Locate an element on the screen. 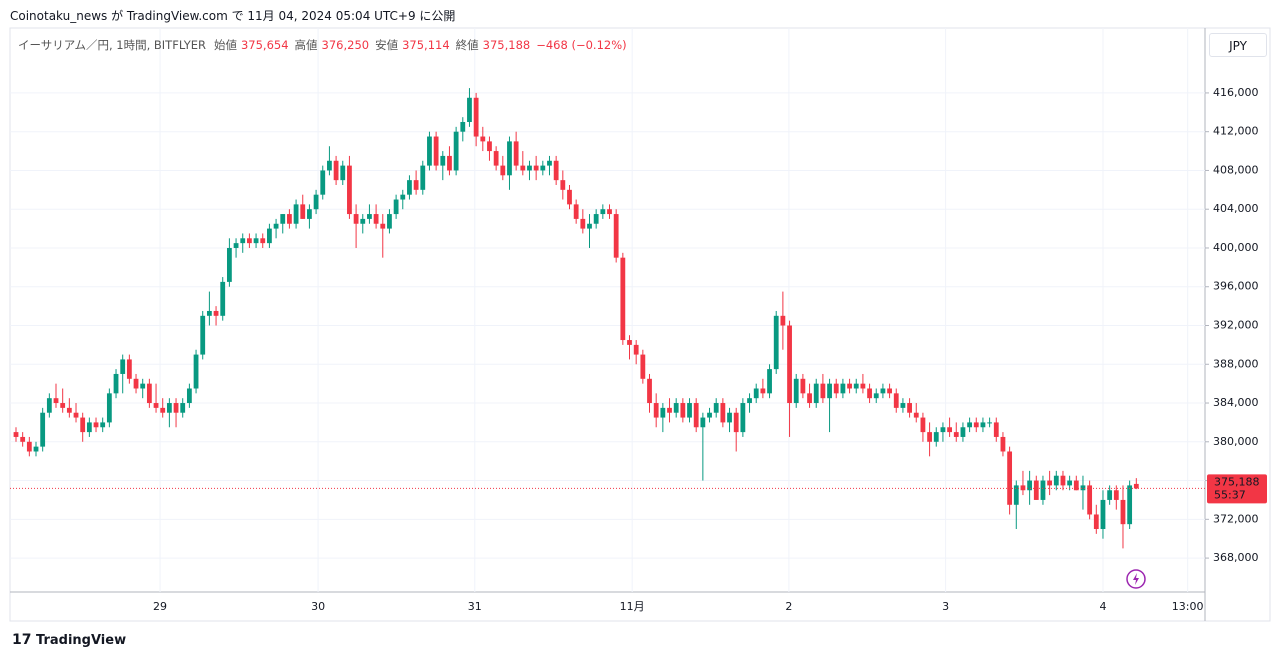 The width and height of the screenshot is (1280, 659). legend-value: 376,250 is located at coordinates (345, 45).